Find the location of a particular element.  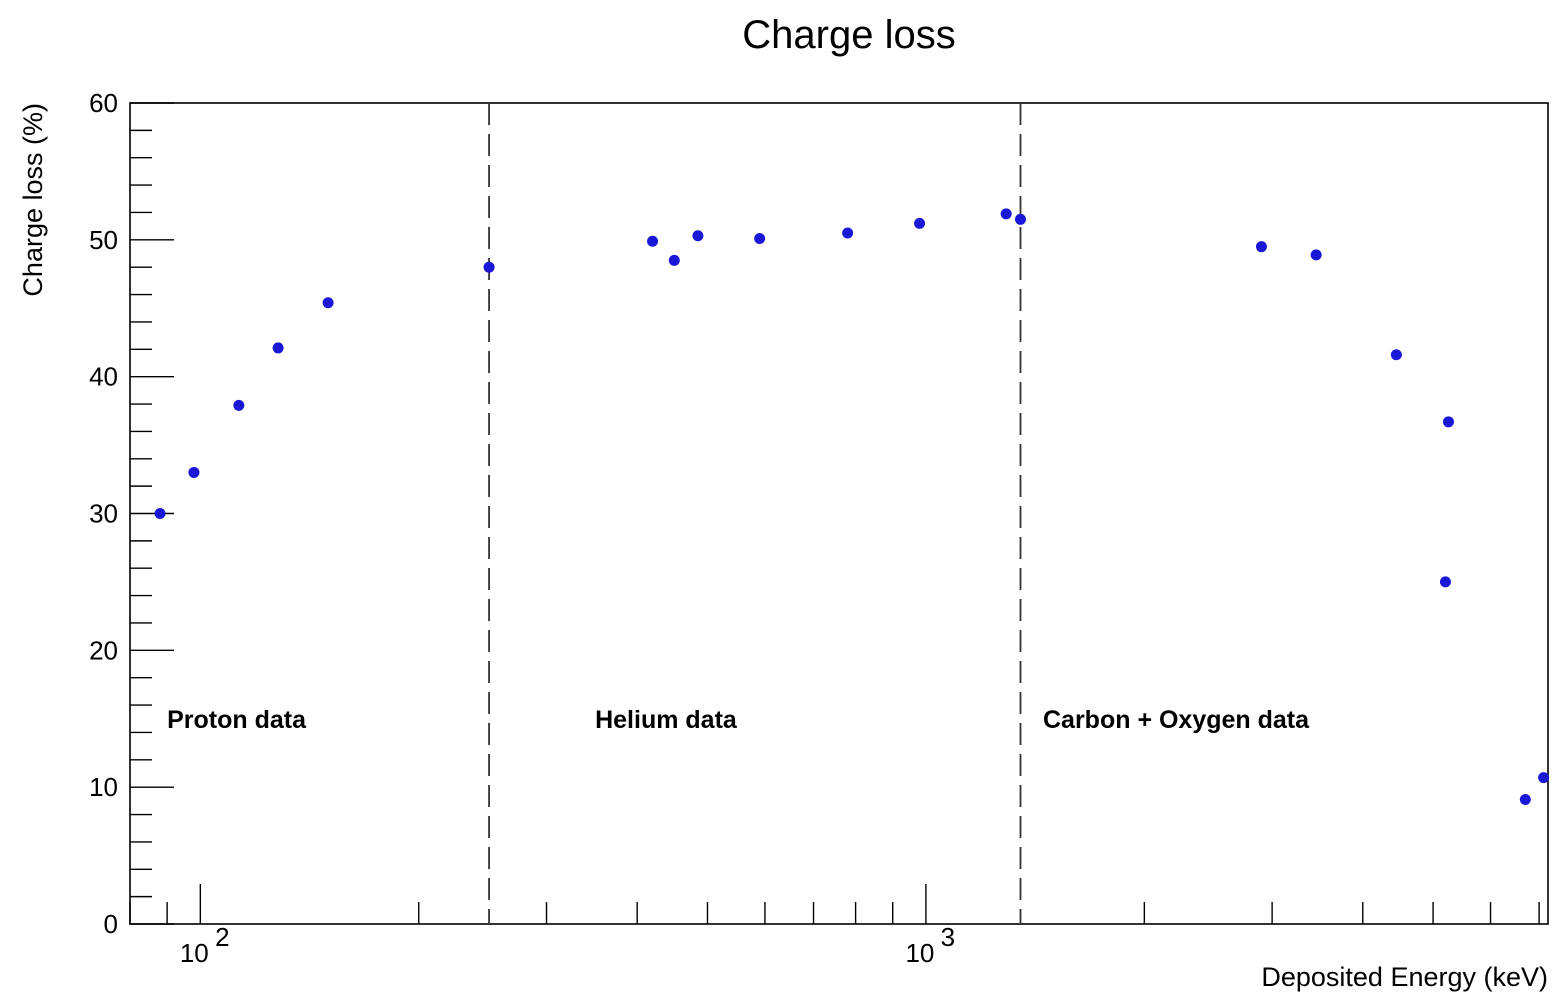

region-label: Helium data is located at coordinates (666, 720).